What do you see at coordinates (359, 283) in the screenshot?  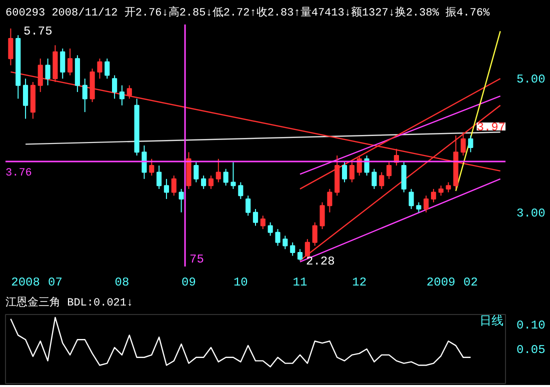 I see `x-tick-label: 12` at bounding box center [359, 283].